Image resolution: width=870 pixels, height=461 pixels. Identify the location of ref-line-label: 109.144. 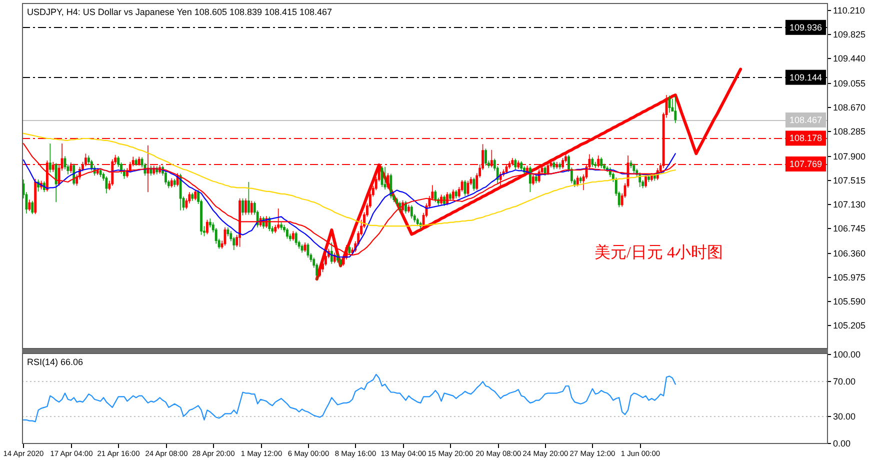
(805, 77).